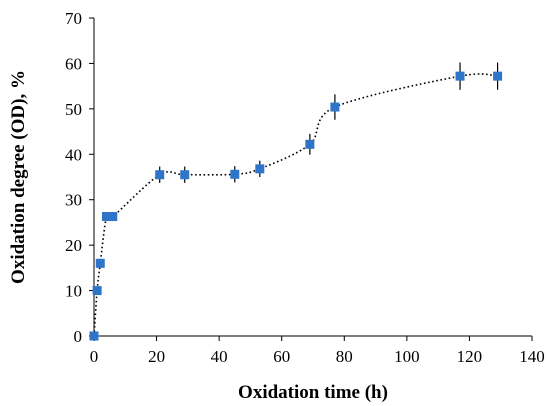 The image size is (550, 406). I want to click on y-axis-title: Oxidation degree (OD), %, so click(18, 177).